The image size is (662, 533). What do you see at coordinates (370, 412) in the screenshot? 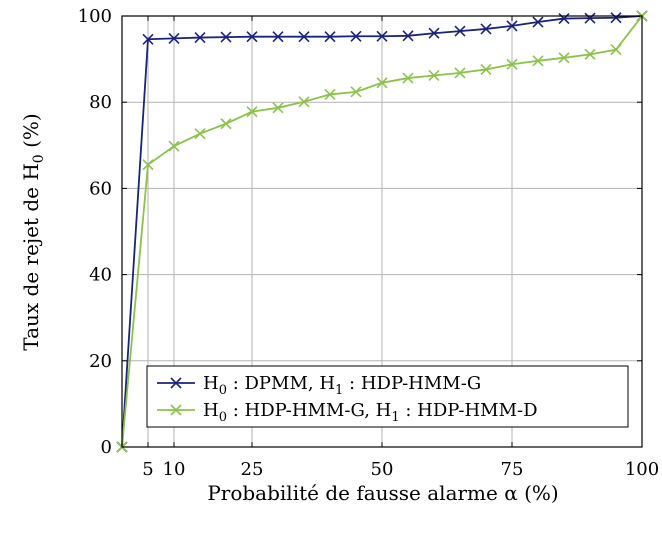
I see `legend-label-2: H0 : HDP-HMM-G, H1 : HDP-HMM-D` at bounding box center [370, 412].